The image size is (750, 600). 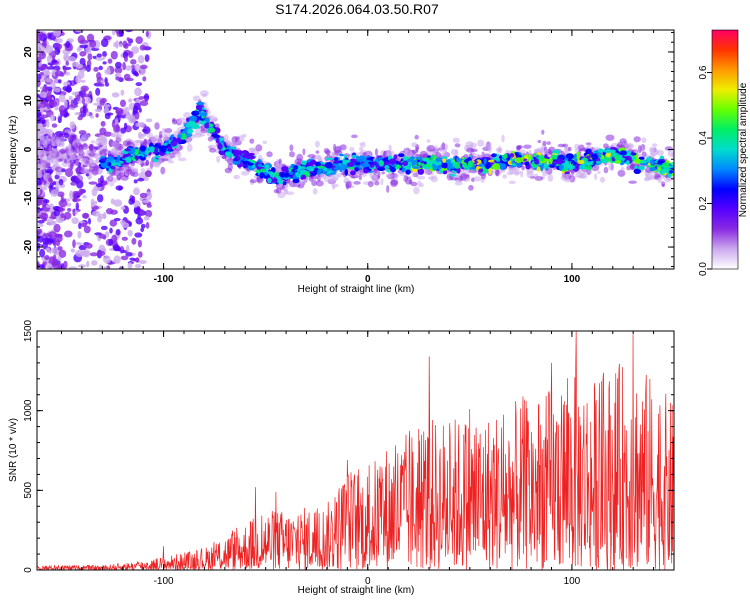 What do you see at coordinates (357, 9) in the screenshot?
I see `chart-title: S174.2026.064.03.50.R07` at bounding box center [357, 9].